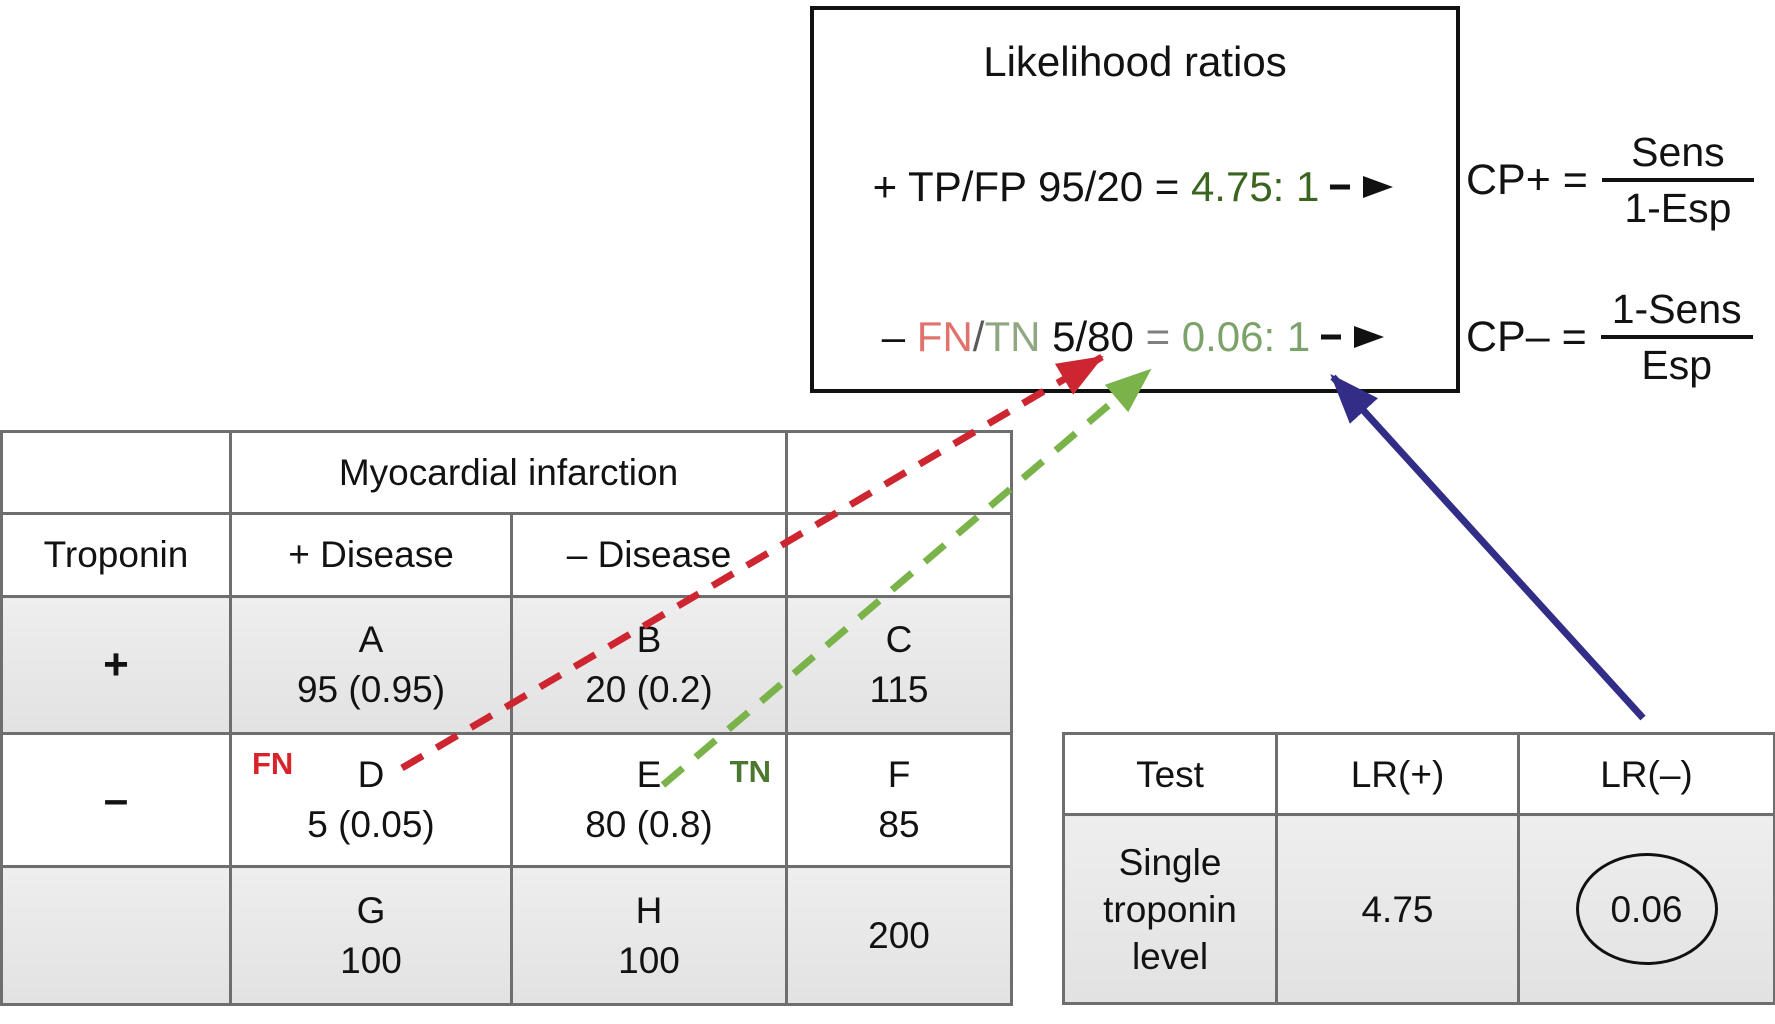 The height and width of the screenshot is (1024, 1775). I want to click on lr-negative-formula: – FN / TN 5/80 = 0.06: 1, so click(1135, 337).